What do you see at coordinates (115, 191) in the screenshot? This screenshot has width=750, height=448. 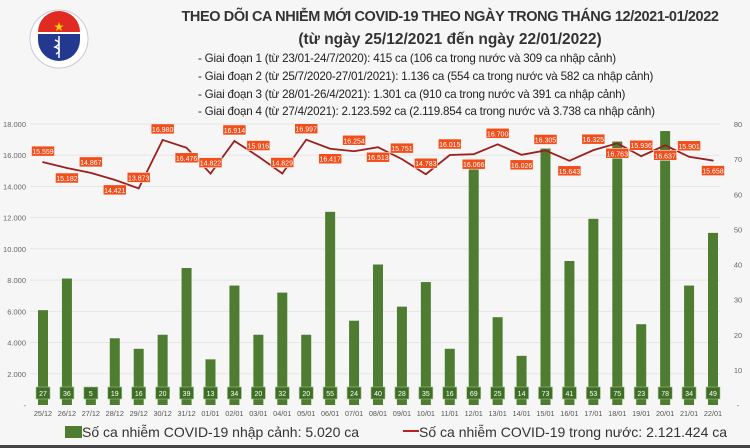 I see `line-data-label: 14.421` at bounding box center [115, 191].